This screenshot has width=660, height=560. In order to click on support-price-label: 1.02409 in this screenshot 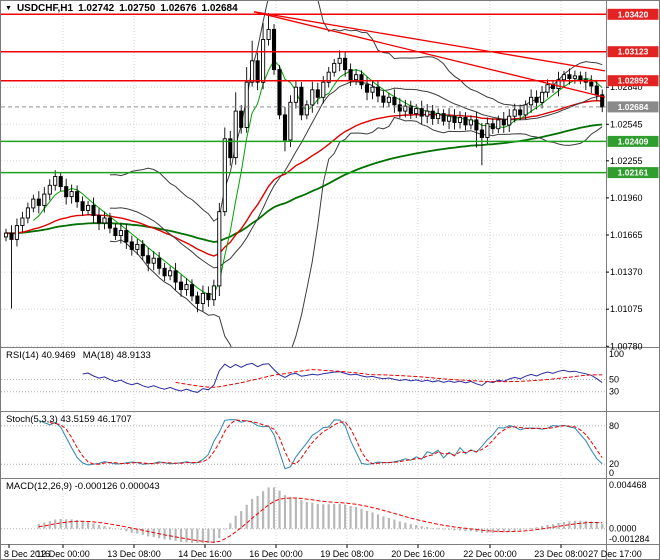, I will do `click(633, 141)`.